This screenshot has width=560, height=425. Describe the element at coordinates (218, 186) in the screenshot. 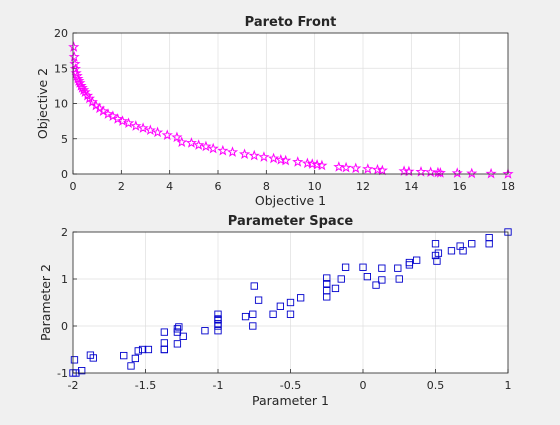

I see `x-tick-label: 6` at that location.